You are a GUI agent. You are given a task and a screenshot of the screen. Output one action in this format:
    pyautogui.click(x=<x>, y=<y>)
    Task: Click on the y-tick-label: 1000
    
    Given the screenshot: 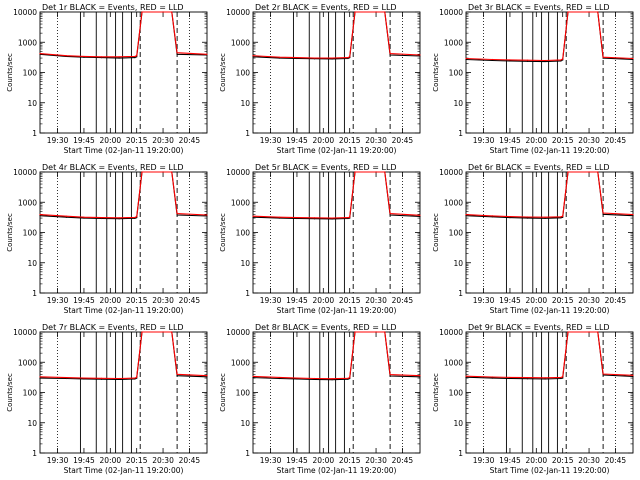 What is the action you would take?
    pyautogui.click(x=240, y=202)
    